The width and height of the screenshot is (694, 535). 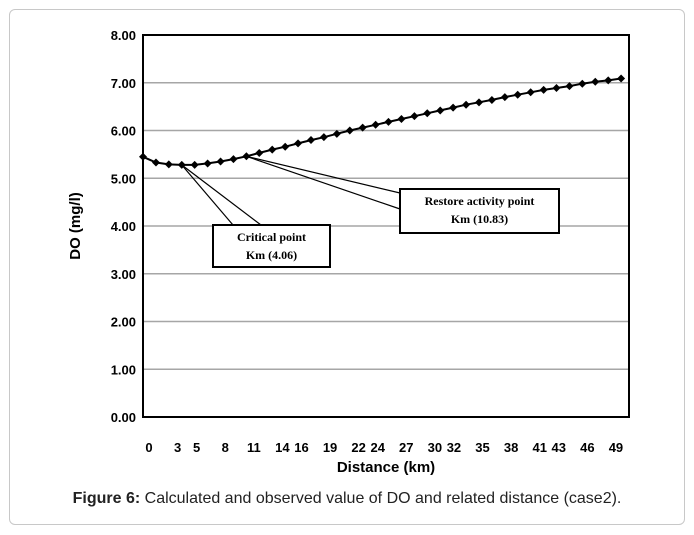 What do you see at coordinates (225, 447) in the screenshot?
I see `x-tick-label: 8` at bounding box center [225, 447].